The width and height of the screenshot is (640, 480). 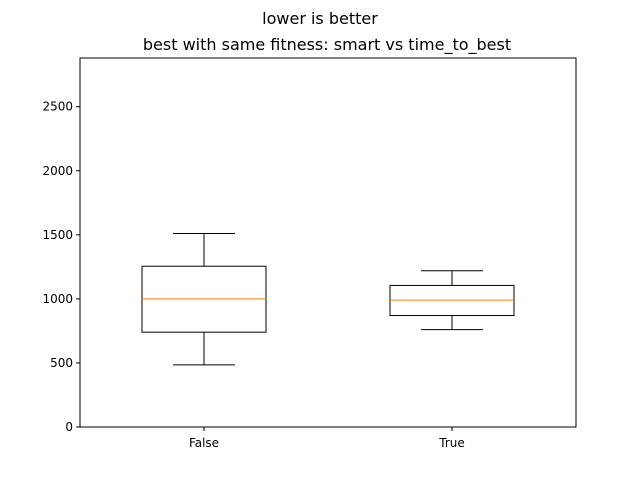 What do you see at coordinates (57, 235) in the screenshot?
I see `y-tick-label: 1500` at bounding box center [57, 235].